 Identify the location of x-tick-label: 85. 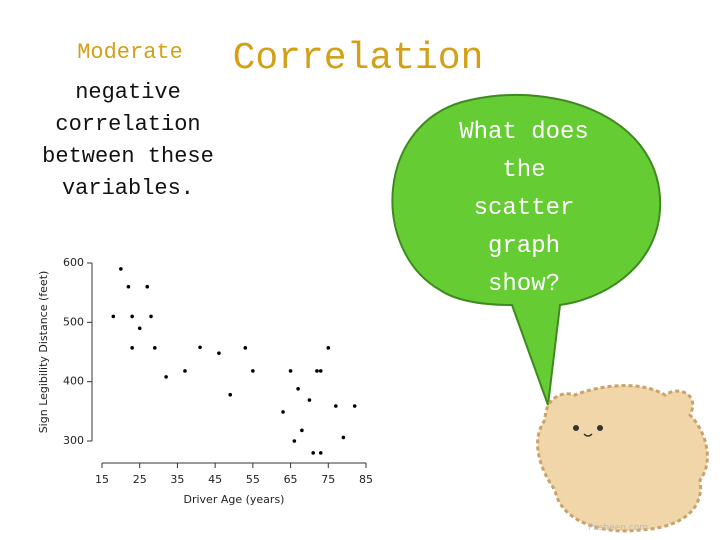
(366, 479).